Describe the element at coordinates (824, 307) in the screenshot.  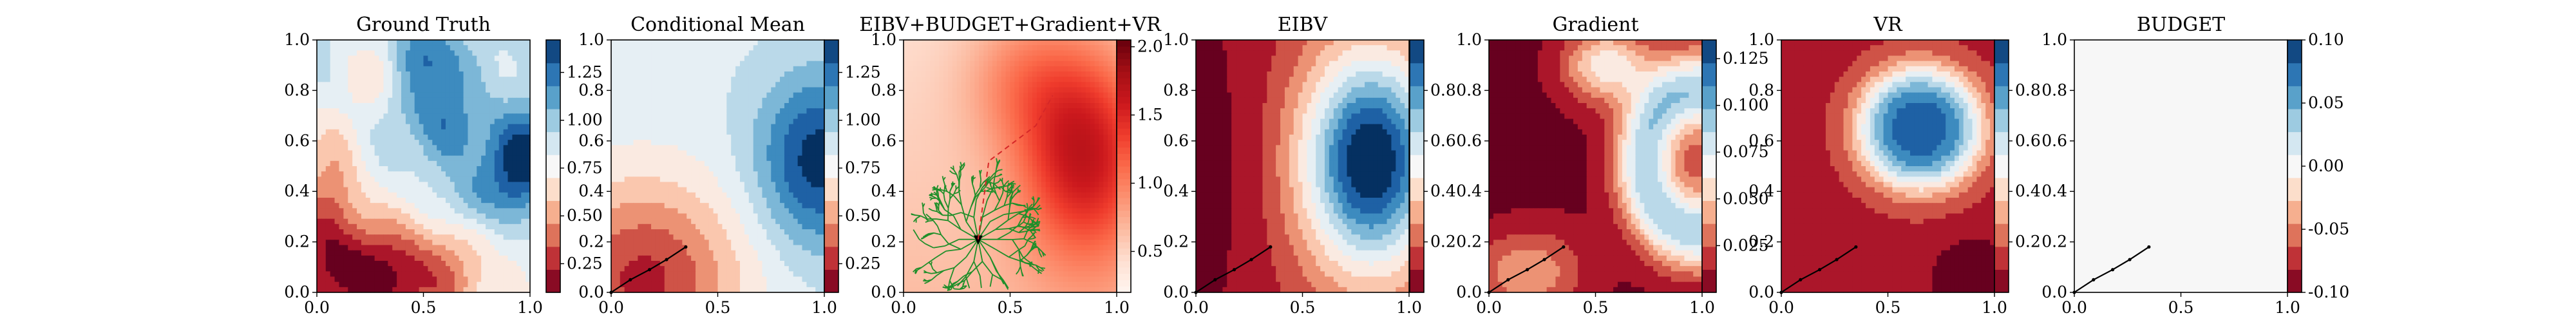
I see `x-tick-label: 1.0` at that location.